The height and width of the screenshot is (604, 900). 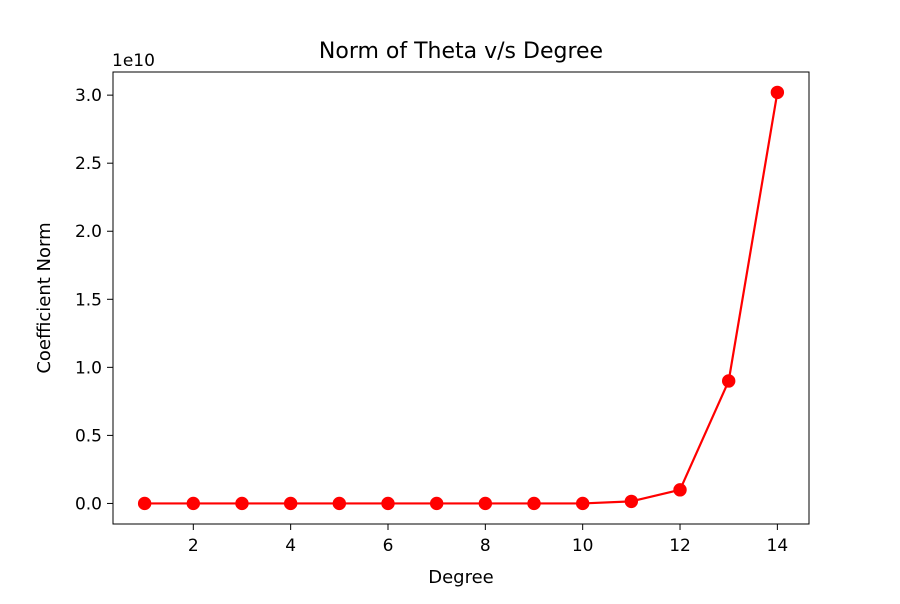 What do you see at coordinates (44, 297) in the screenshot?
I see `y-axis-label: Coefficient Norm` at bounding box center [44, 297].